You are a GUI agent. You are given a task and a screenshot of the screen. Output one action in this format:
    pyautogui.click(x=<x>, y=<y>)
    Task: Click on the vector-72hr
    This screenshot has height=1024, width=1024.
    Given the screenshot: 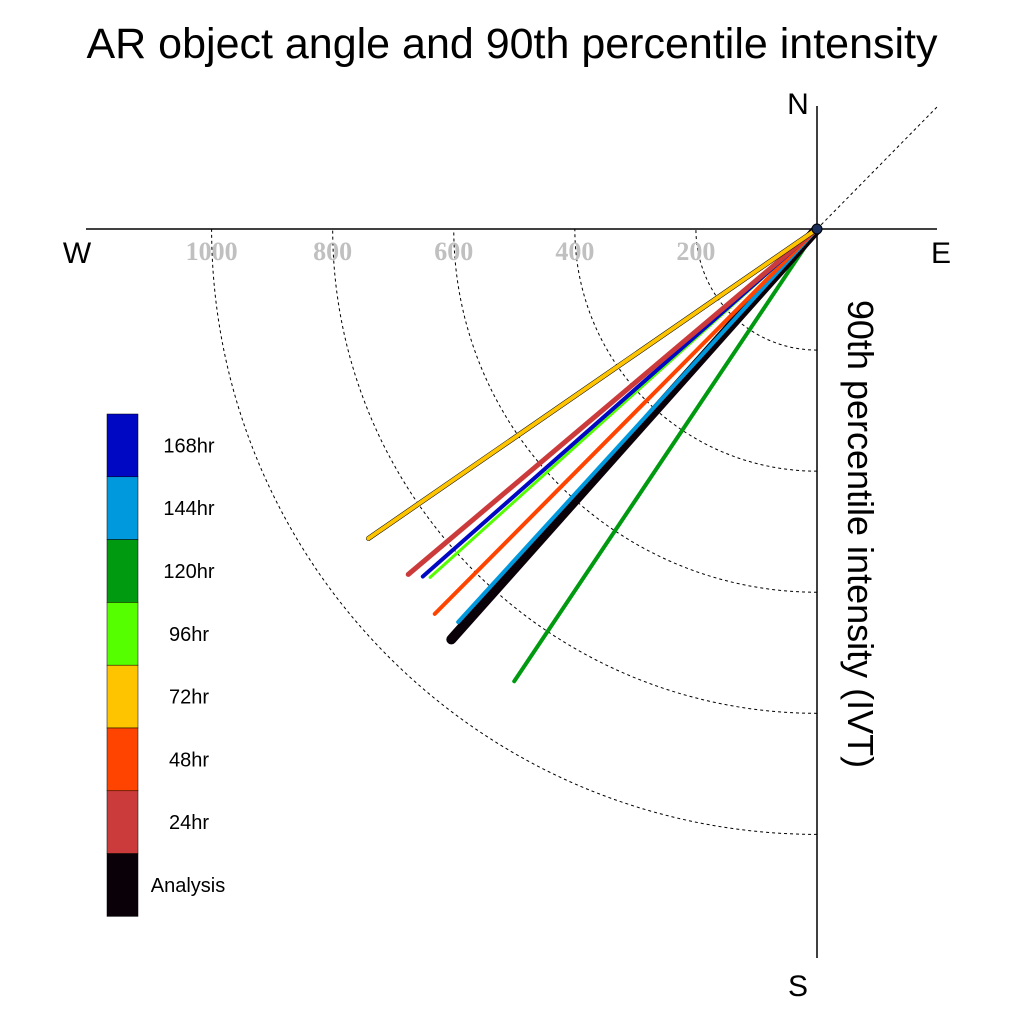 What is the action you would take?
    pyautogui.click(x=592, y=384)
    